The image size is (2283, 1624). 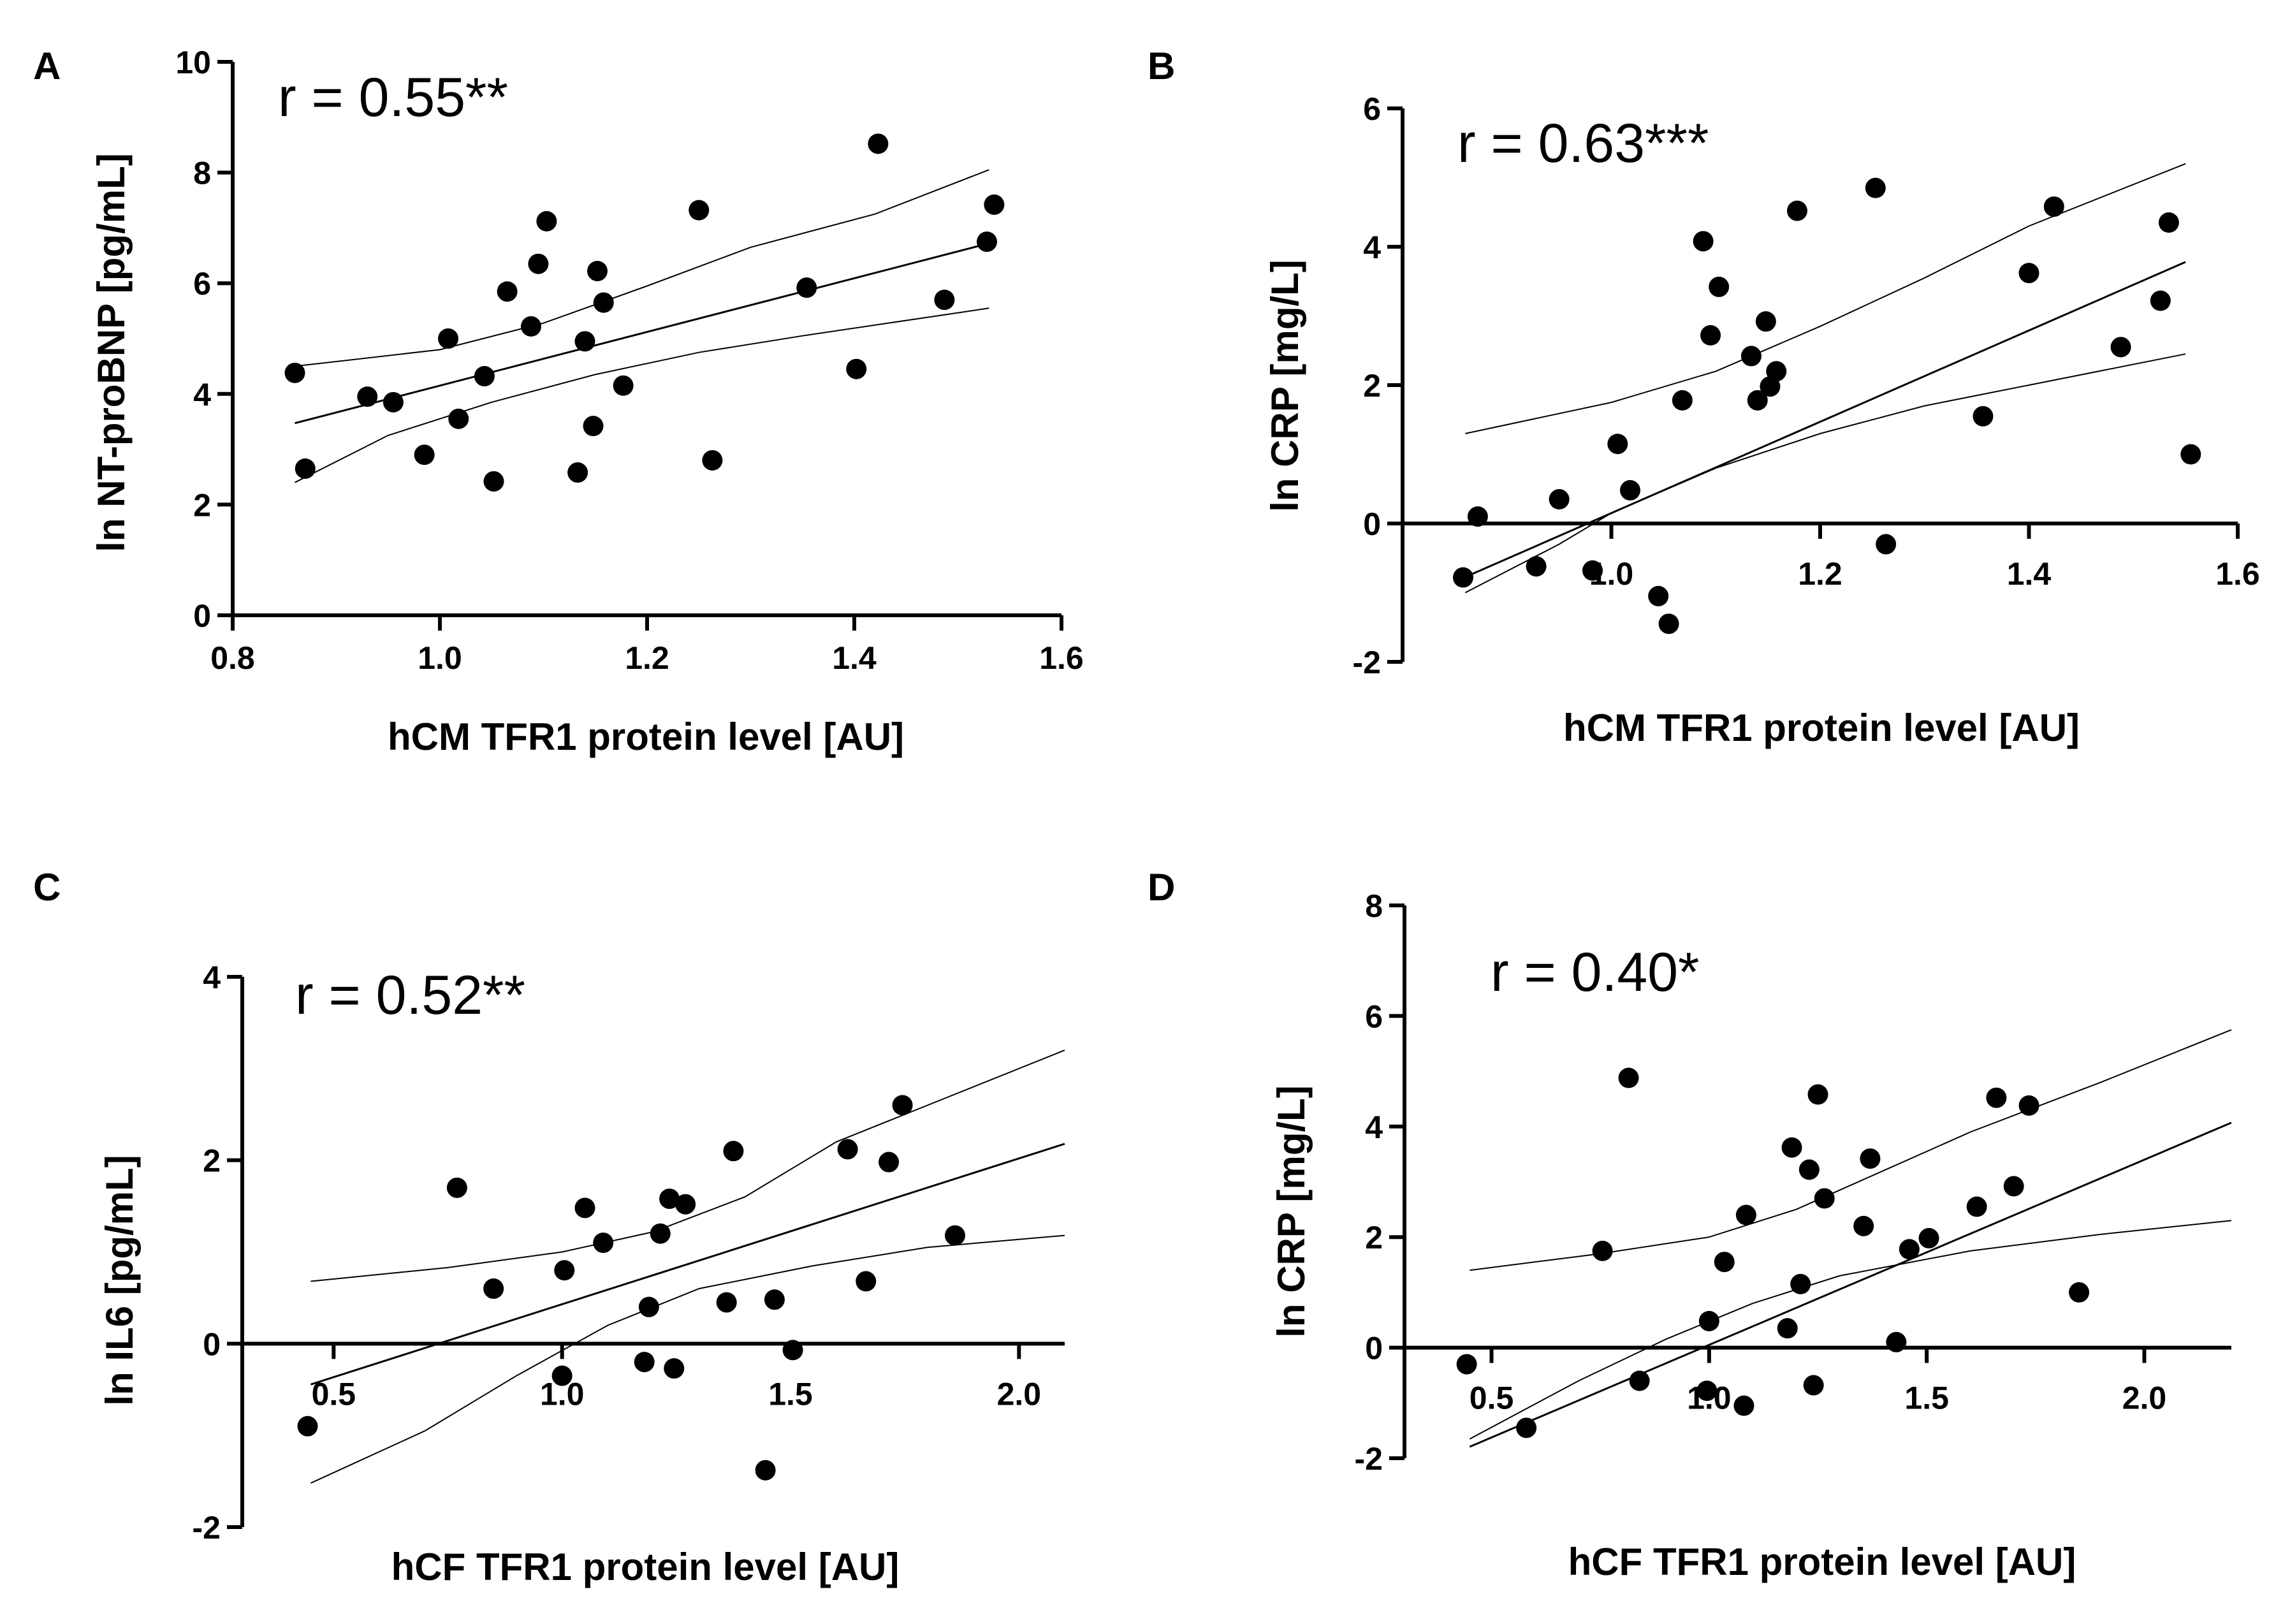 What do you see at coordinates (2237, 574) in the screenshot?
I see `x-tick-label-b: 1.6` at bounding box center [2237, 574].